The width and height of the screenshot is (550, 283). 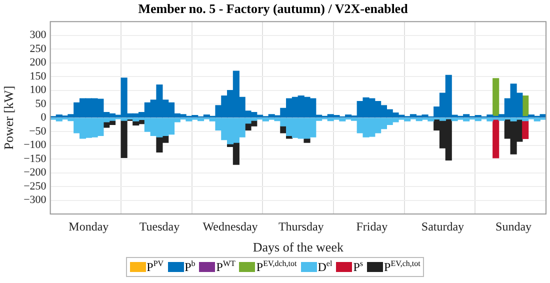 What do you see at coordinates (35, 200) in the screenshot?
I see `y-tick-label: −300` at bounding box center [35, 200].